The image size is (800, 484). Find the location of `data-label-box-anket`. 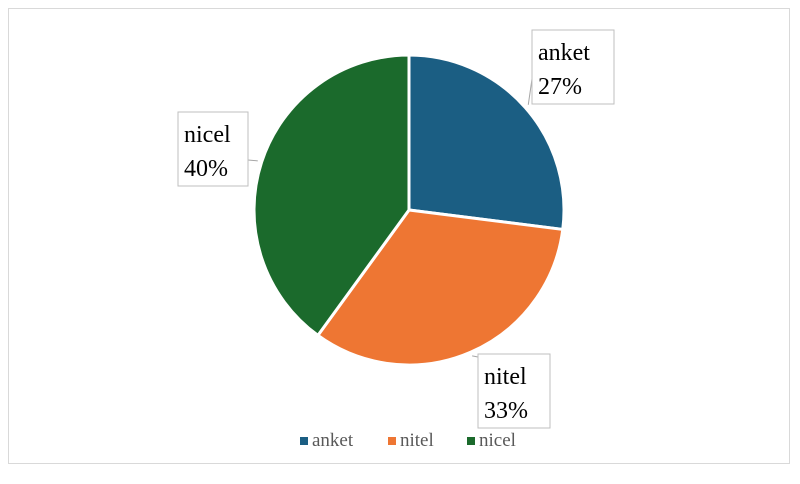

data-label-box-anket is located at coordinates (573, 67).